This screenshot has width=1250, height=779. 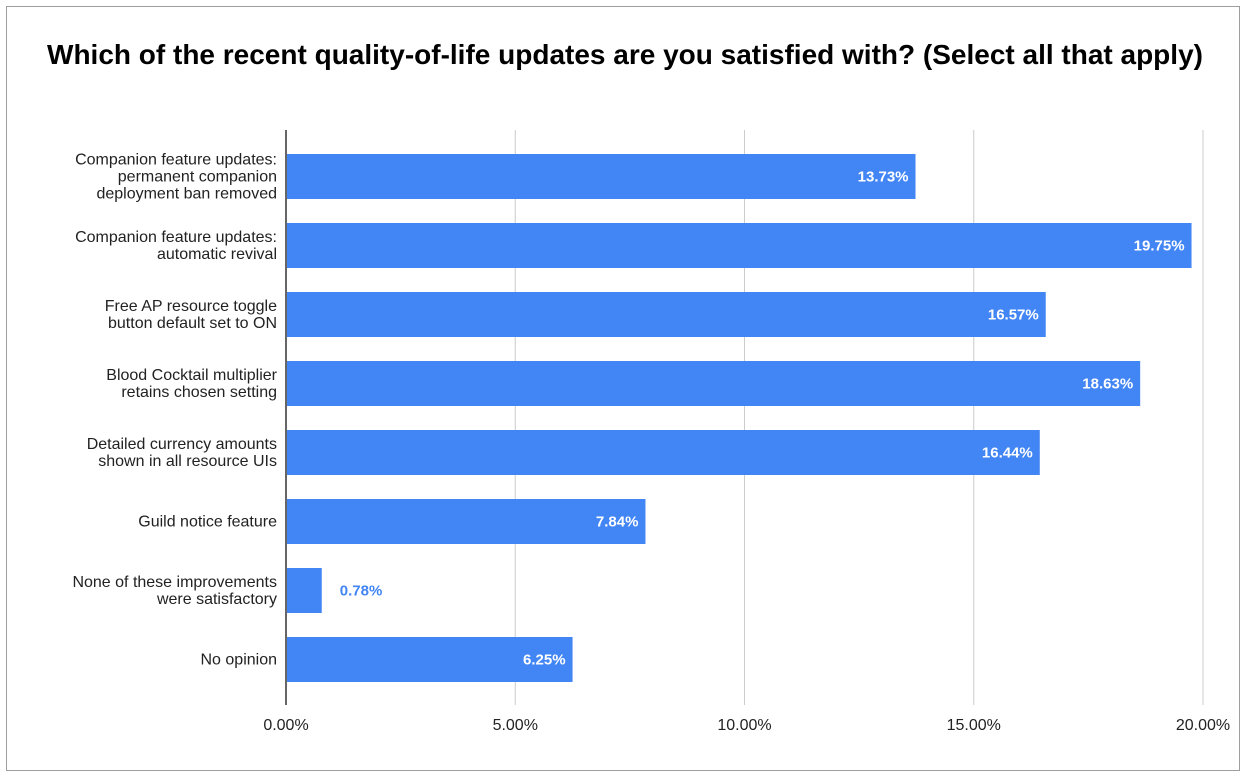 I want to click on data-label: 13.73%, so click(x=883, y=177).